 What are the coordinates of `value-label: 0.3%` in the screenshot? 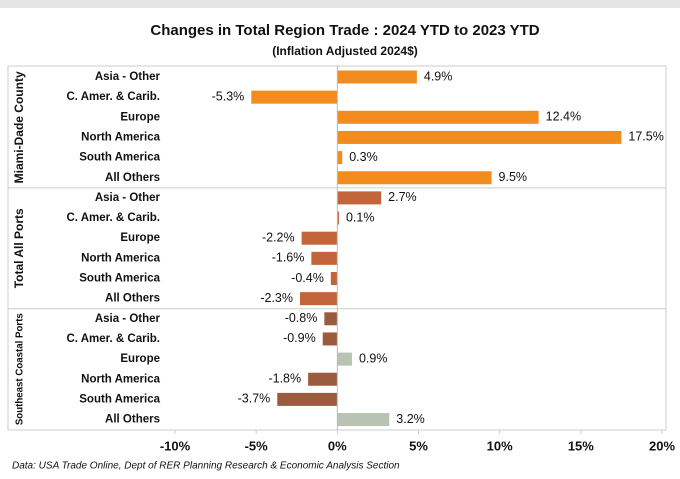 It's located at (363, 157).